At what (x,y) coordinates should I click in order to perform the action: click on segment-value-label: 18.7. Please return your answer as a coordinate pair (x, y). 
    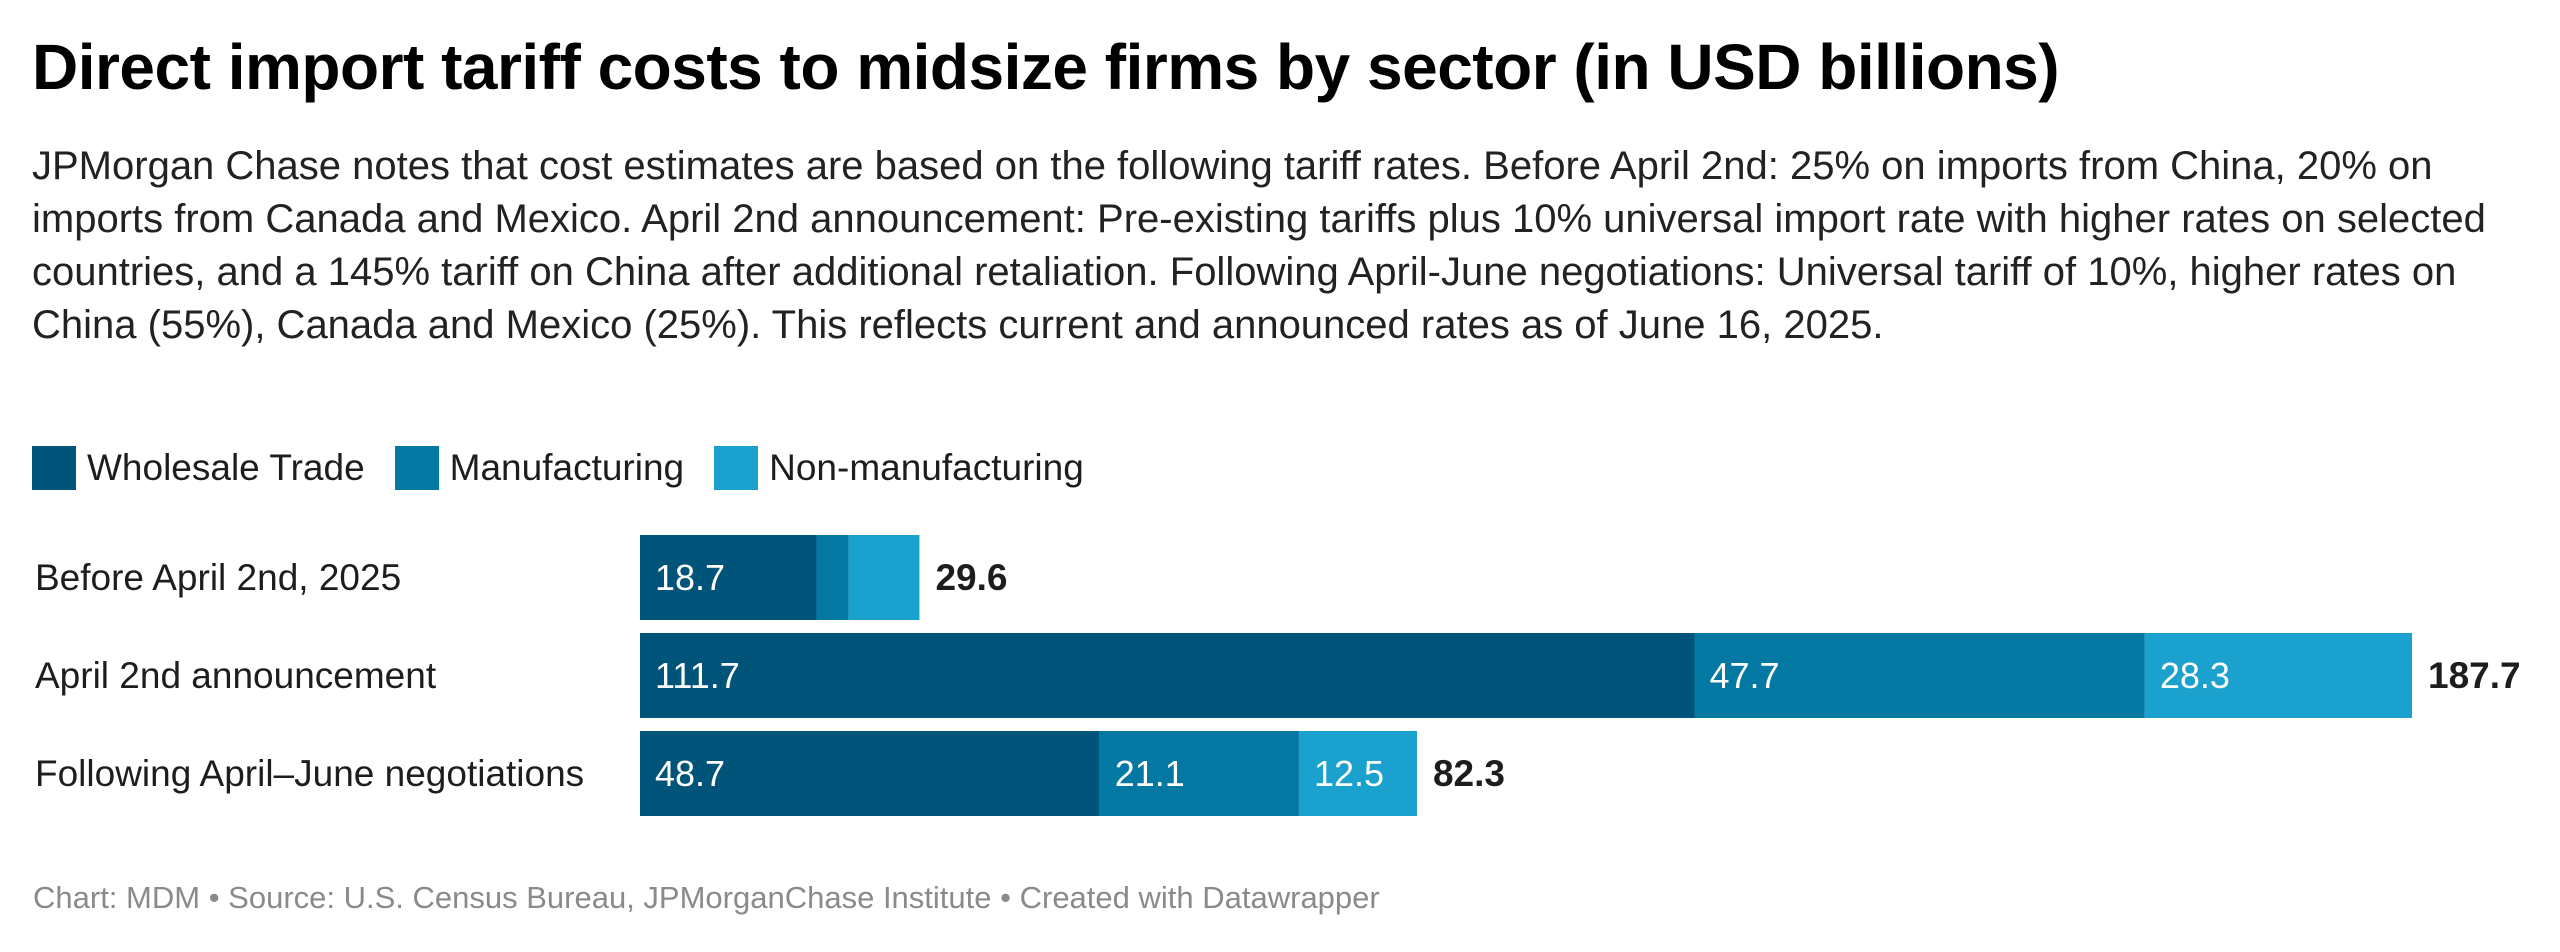
    Looking at the image, I should click on (690, 577).